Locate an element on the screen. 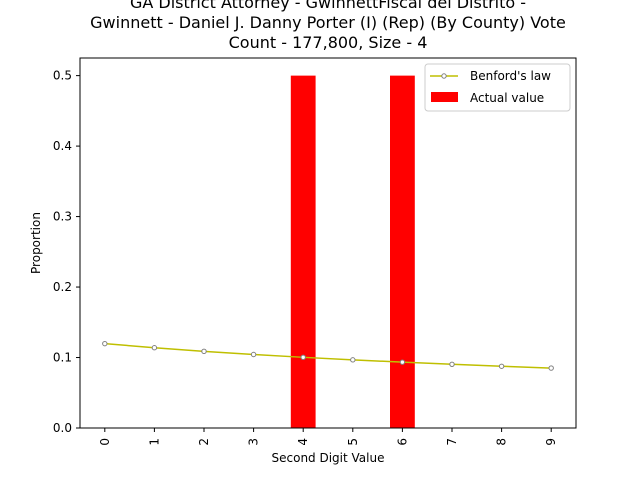 This screenshot has height=480, width=640. x-tick-label-2: 2 is located at coordinates (204, 442).